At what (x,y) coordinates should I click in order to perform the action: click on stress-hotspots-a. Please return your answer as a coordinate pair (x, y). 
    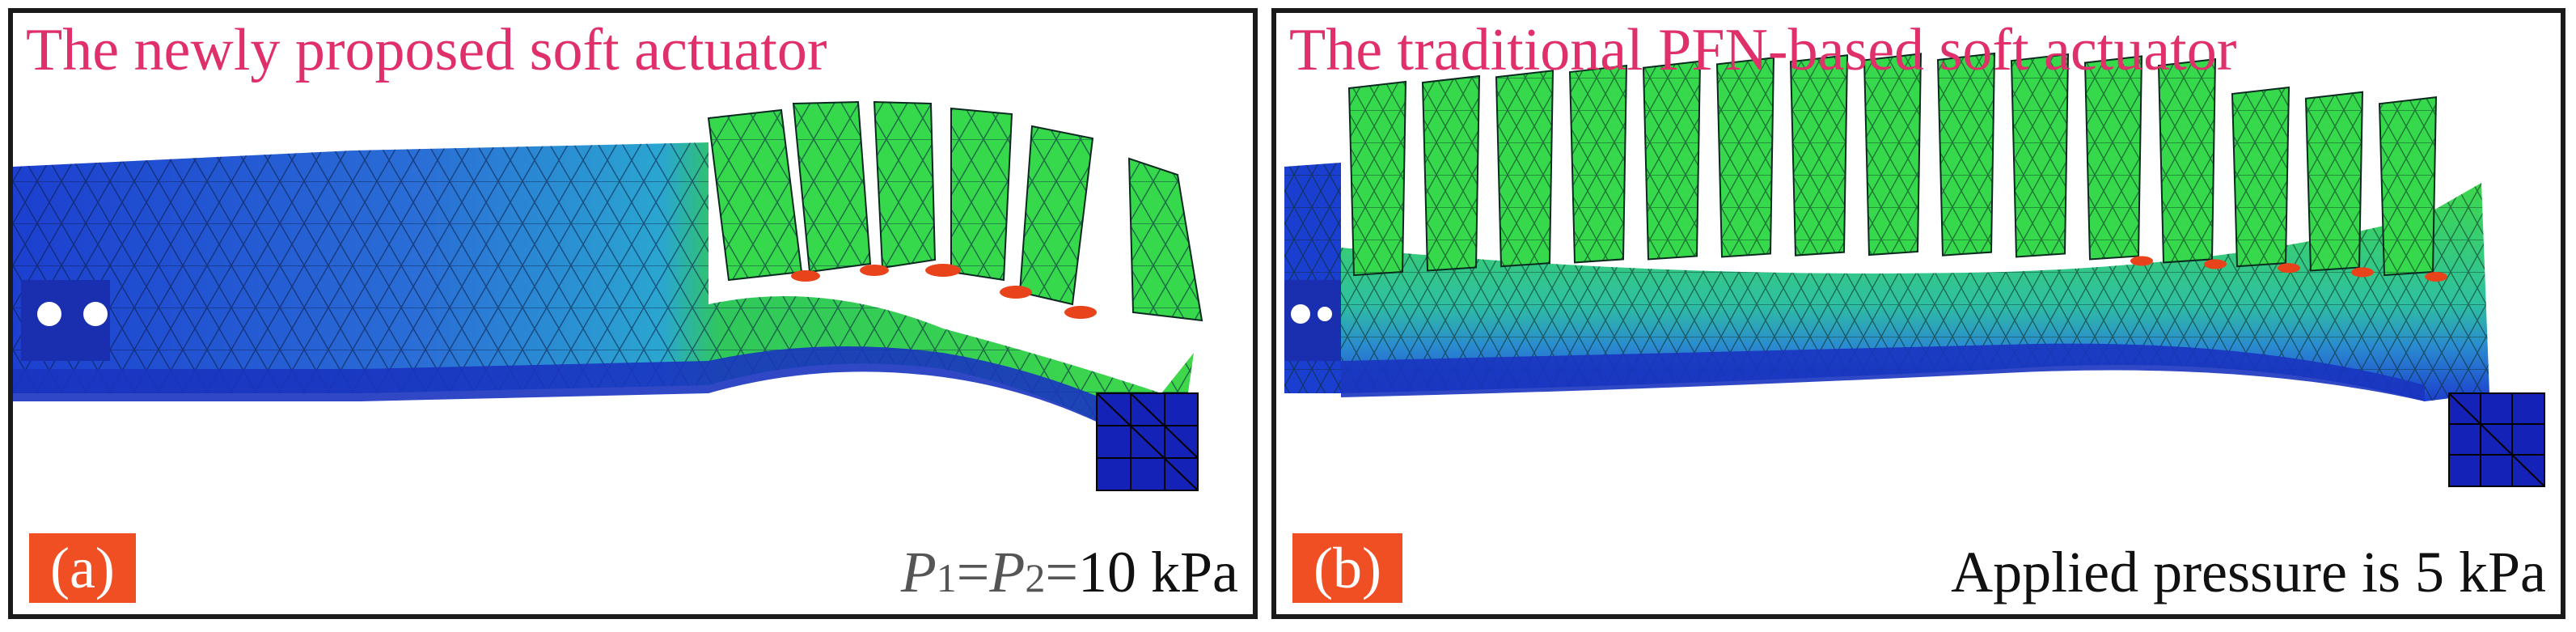
    Looking at the image, I should click on (944, 291).